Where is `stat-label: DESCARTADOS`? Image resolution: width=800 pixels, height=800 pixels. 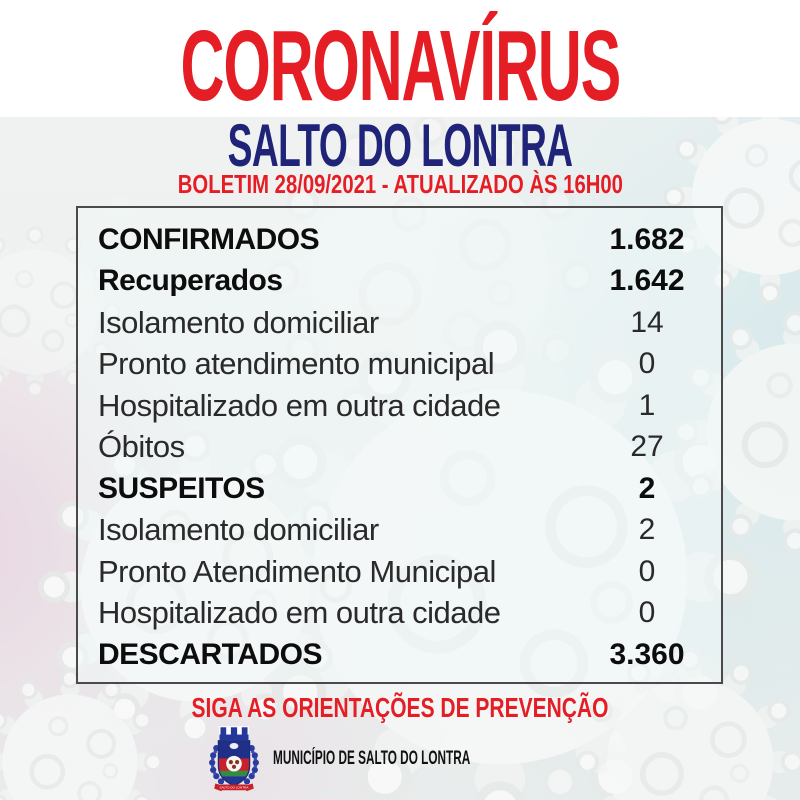
stat-label: DESCARTADOS is located at coordinates (210, 654).